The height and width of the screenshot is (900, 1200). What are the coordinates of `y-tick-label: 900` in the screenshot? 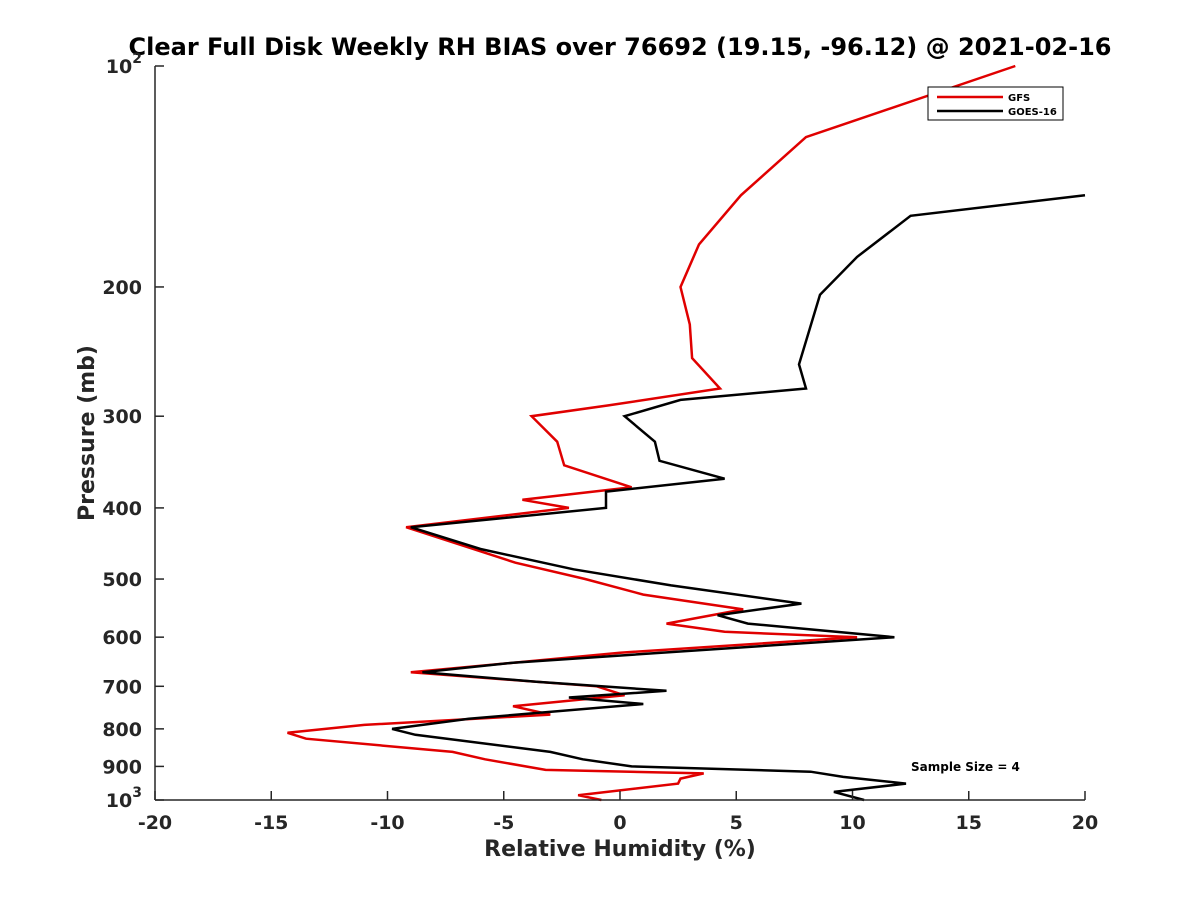 It's located at (122, 767).